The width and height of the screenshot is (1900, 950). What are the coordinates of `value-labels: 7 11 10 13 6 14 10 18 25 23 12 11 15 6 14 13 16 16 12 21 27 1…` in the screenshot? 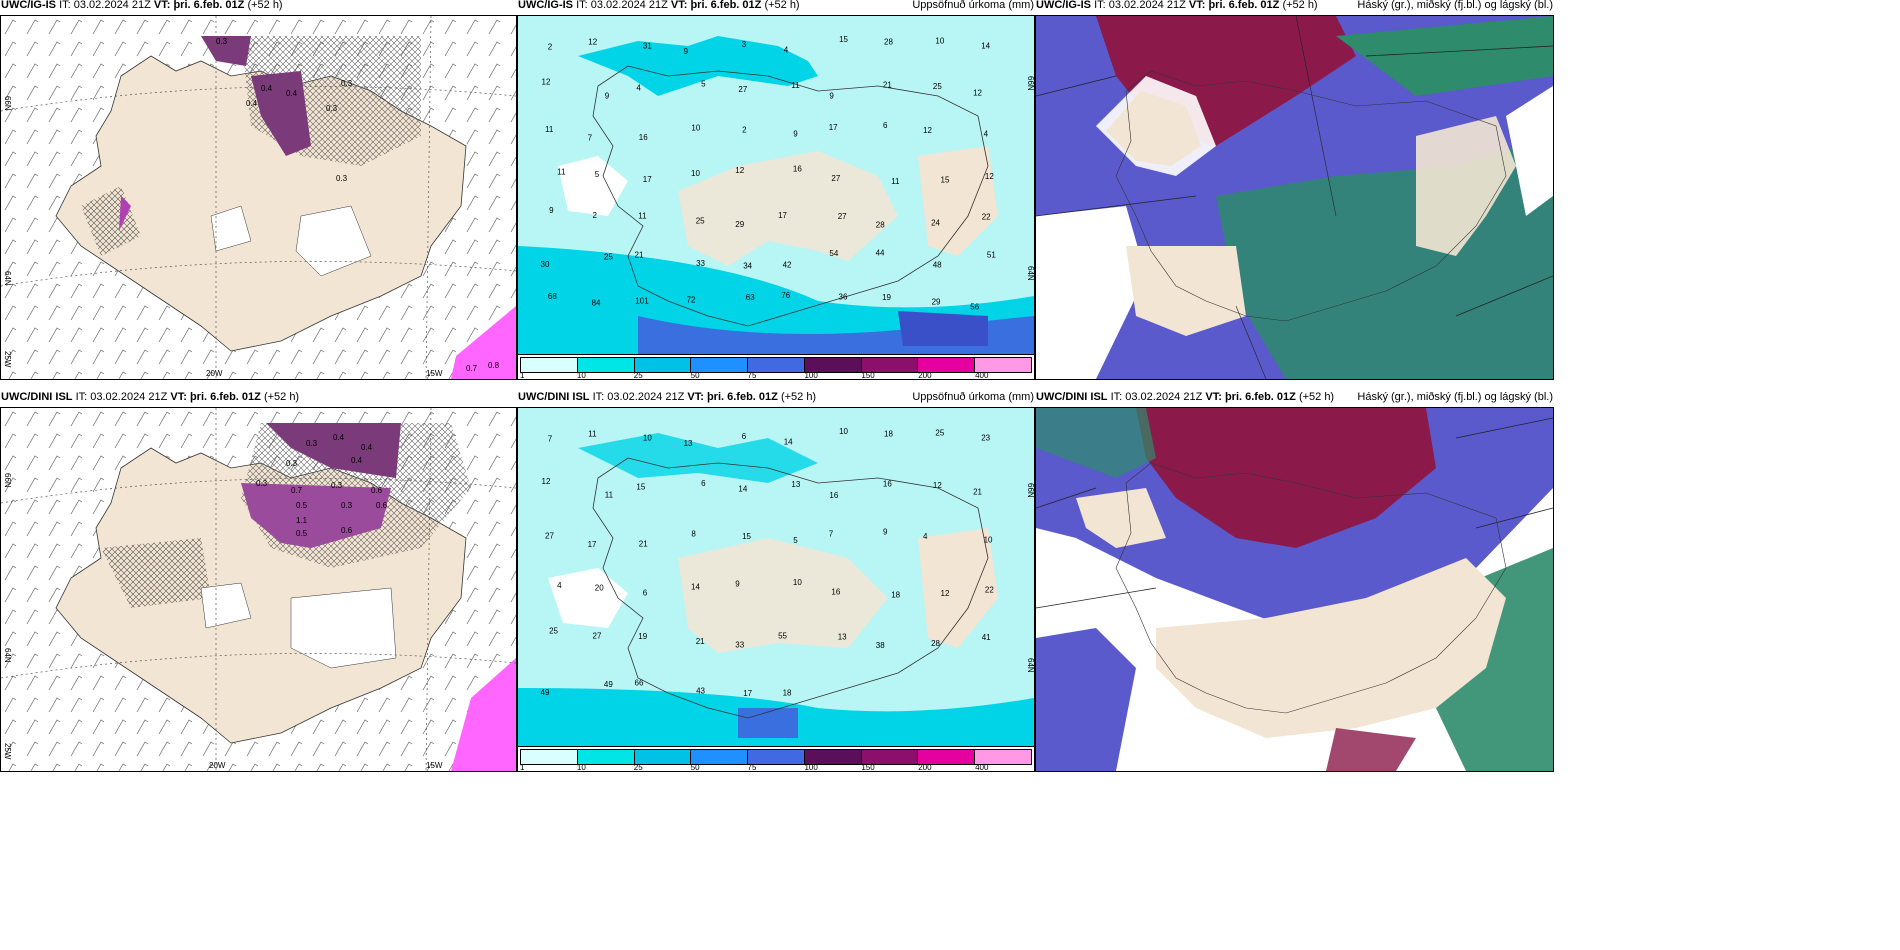 It's located at (768, 562).